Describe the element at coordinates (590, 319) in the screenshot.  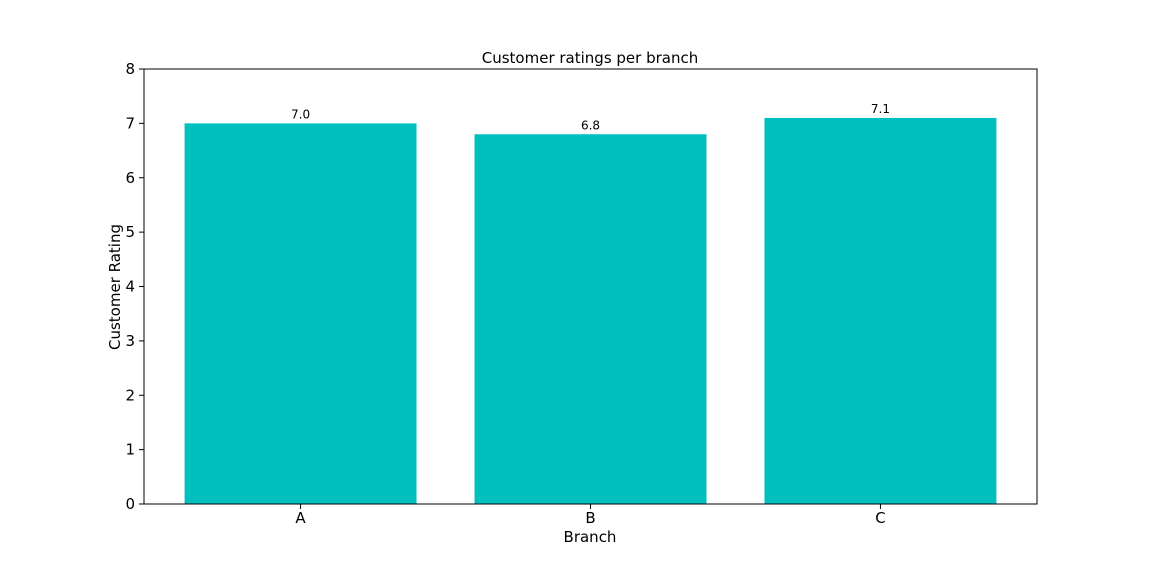
I see `bar-b` at that location.